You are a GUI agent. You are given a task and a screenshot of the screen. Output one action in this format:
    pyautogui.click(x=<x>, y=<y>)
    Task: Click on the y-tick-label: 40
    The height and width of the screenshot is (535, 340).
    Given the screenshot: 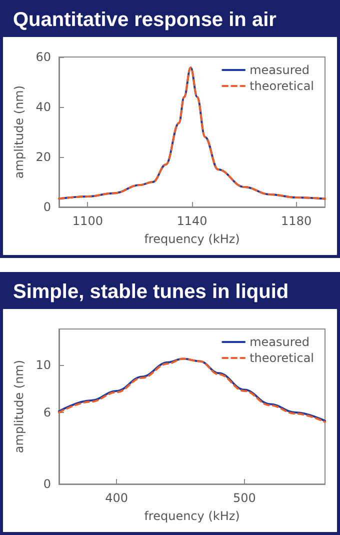 What is the action you would take?
    pyautogui.click(x=43, y=107)
    